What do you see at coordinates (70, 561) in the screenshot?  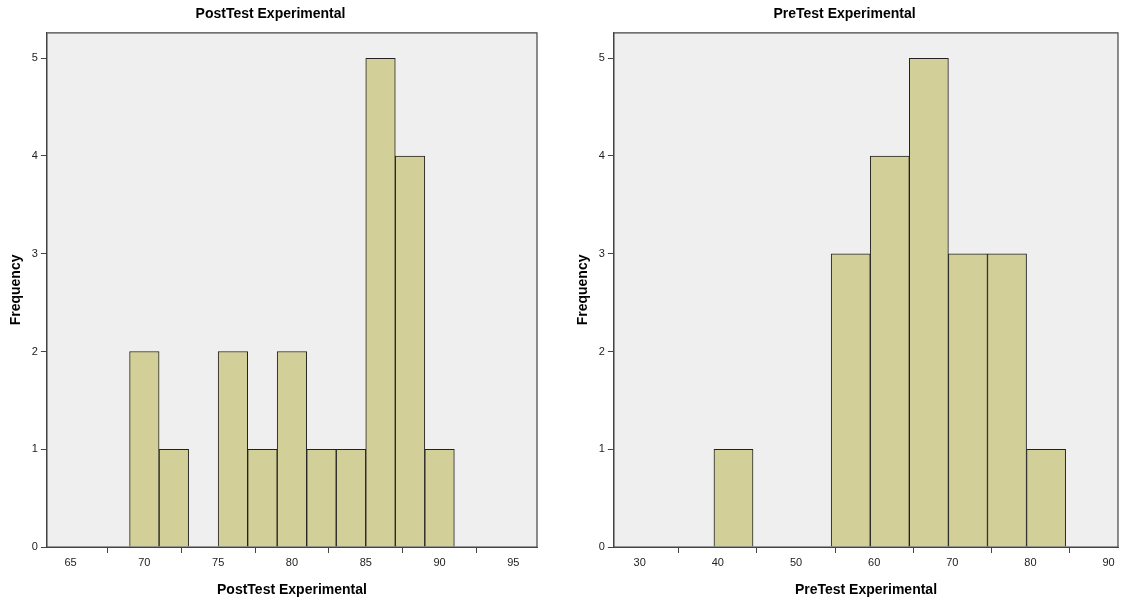 I see `x-tick-label: 65` at bounding box center [70, 561].